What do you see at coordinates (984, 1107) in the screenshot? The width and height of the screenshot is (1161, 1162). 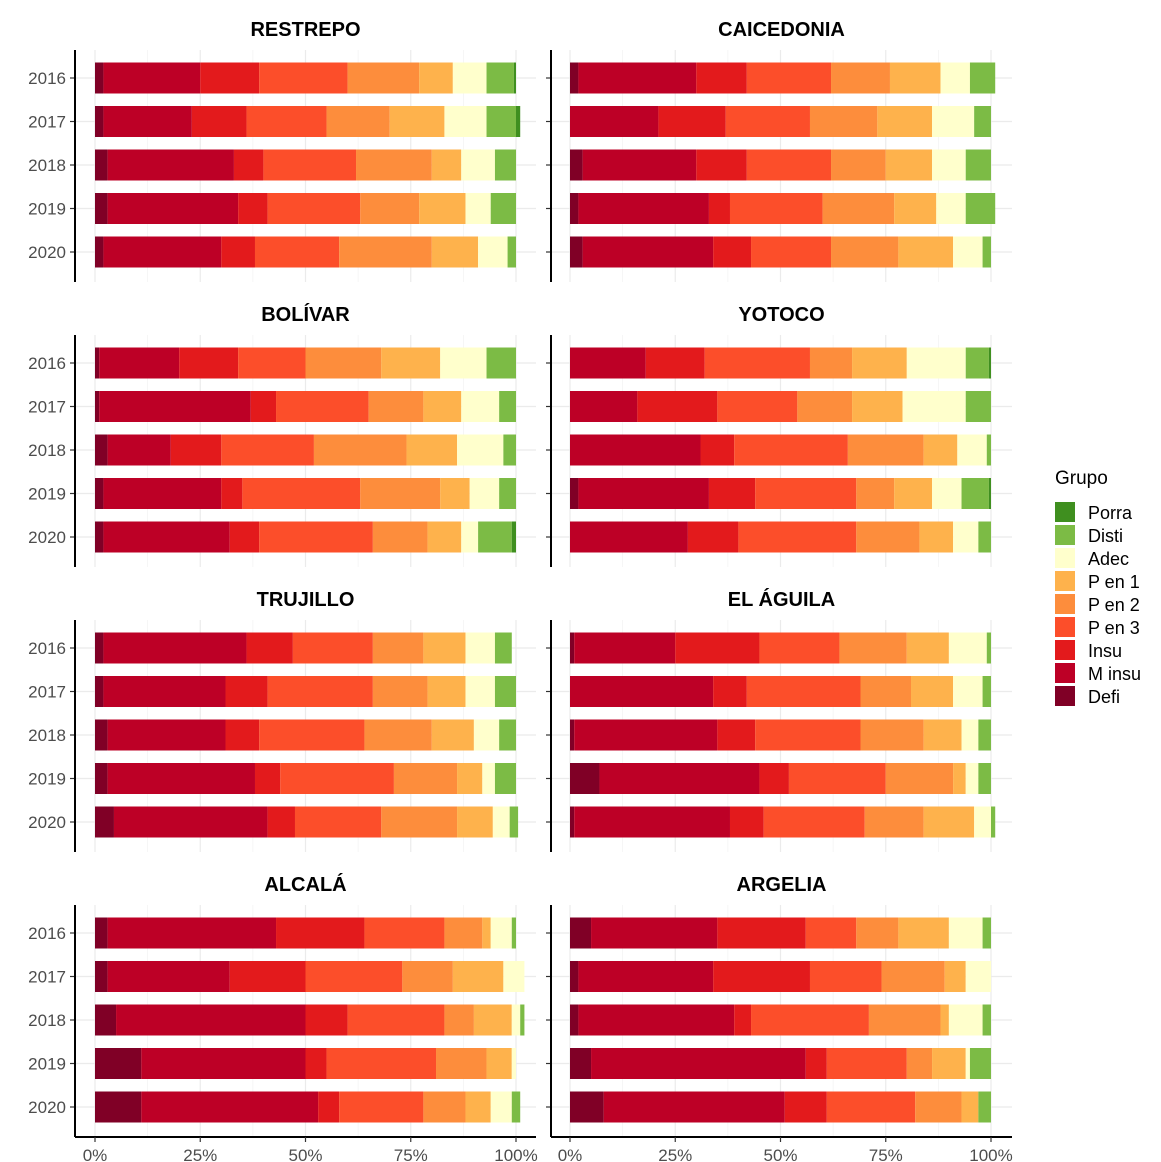 I see `bar-segment-argelia-2020-disti` at bounding box center [984, 1107].